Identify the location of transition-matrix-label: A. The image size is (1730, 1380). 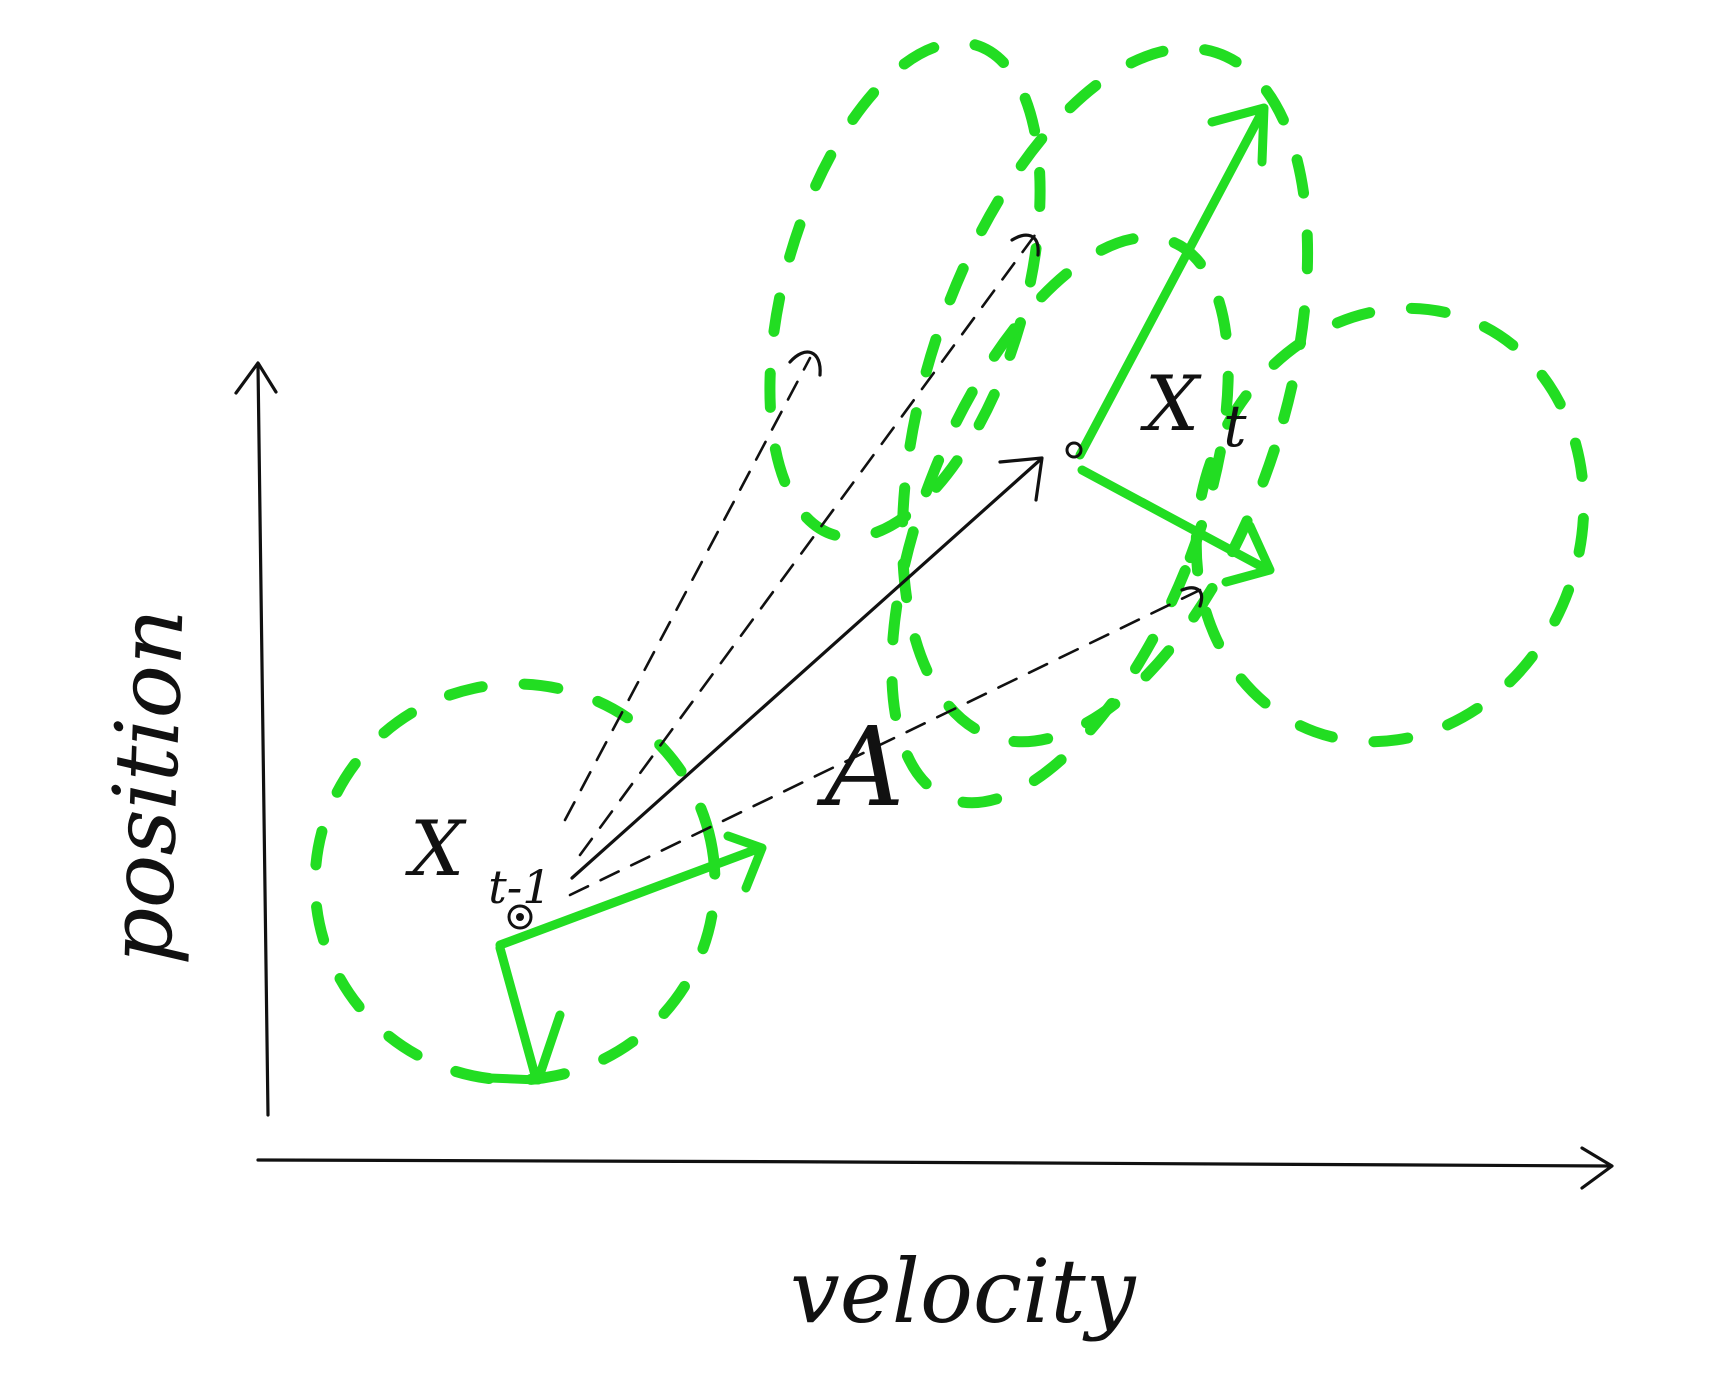
(860, 767).